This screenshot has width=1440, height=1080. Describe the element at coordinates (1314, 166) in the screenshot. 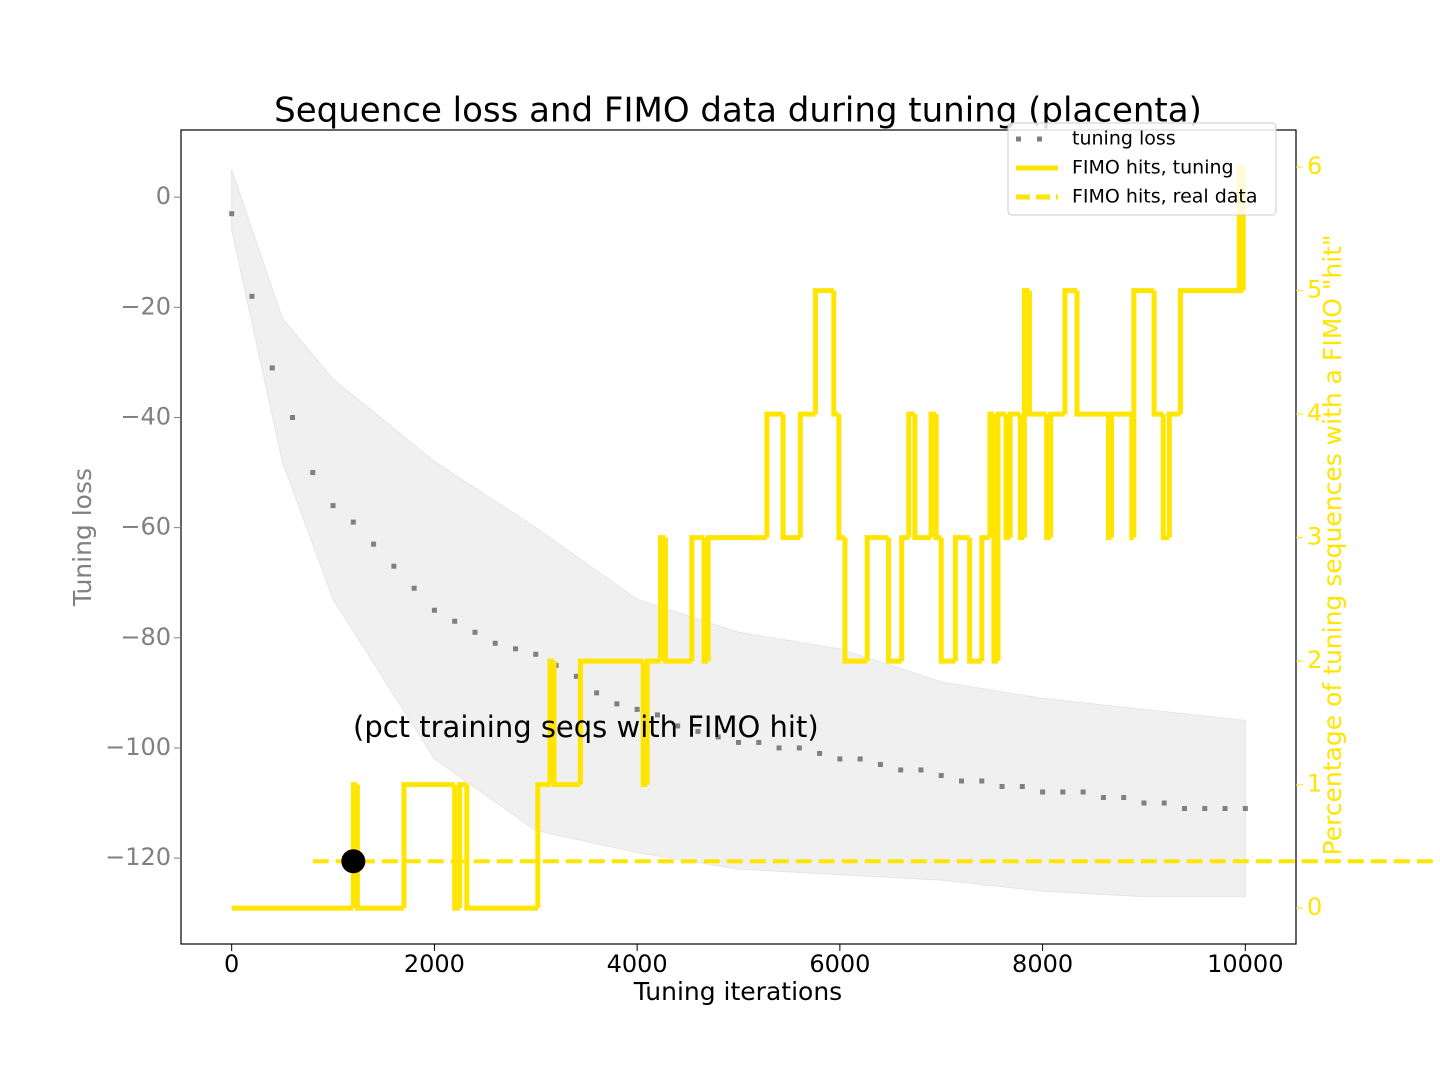

I see `y2-tick-label: 6` at that location.